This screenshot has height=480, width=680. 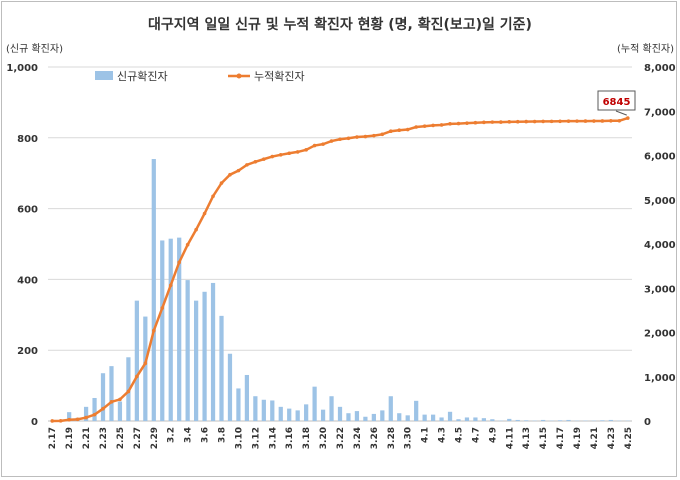 I want to click on x-tick-label: 2.25, so click(x=121, y=438).